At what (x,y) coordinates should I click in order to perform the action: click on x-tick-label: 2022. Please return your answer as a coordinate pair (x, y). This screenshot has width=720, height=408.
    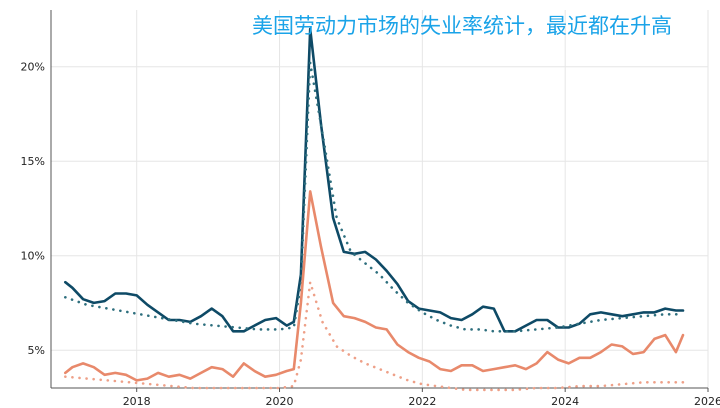
    Looking at the image, I should click on (422, 401).